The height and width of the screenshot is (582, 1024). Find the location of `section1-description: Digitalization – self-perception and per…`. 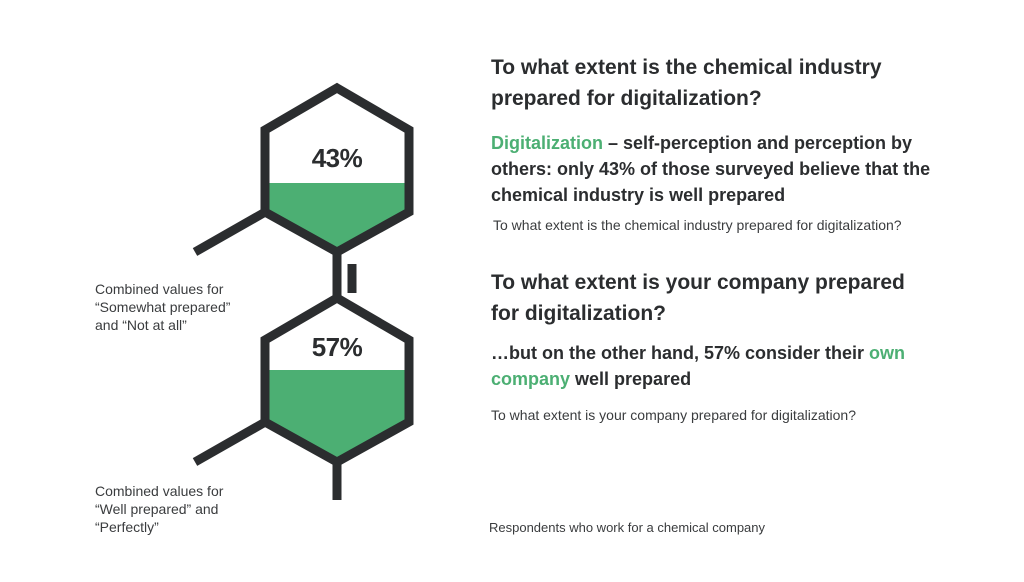

section1-description: Digitalization – self-perception and per… is located at coordinates (721, 169).